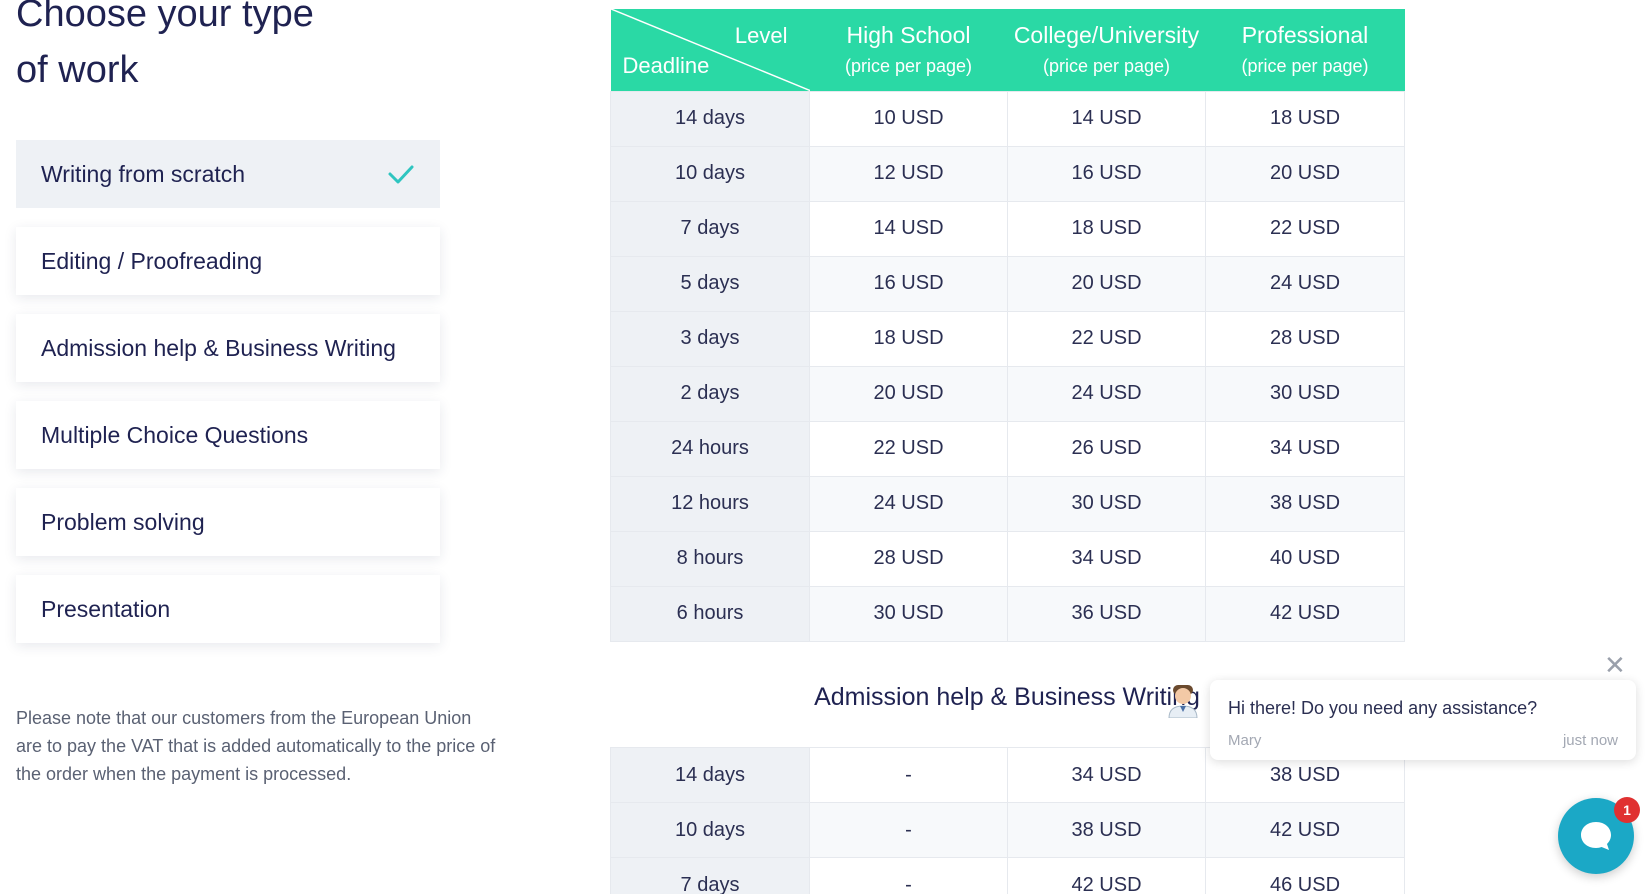  Describe the element at coordinates (908, 50) in the screenshot. I see `column-header-high-school: High School (price per page)` at that location.